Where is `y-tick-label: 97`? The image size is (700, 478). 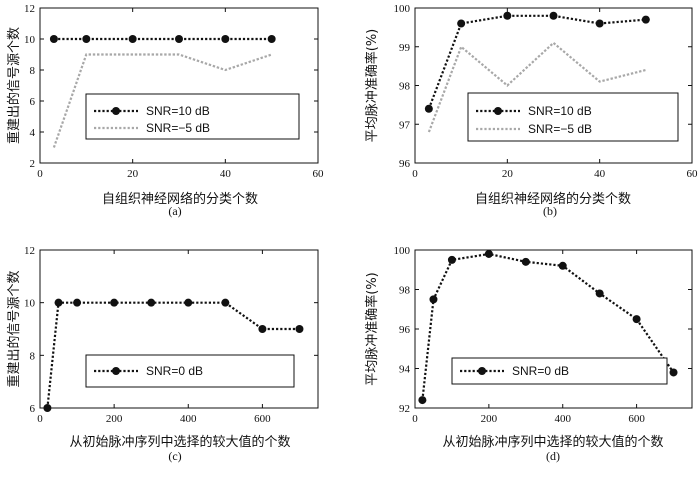 y-tick-label: 97 is located at coordinates (405, 125).